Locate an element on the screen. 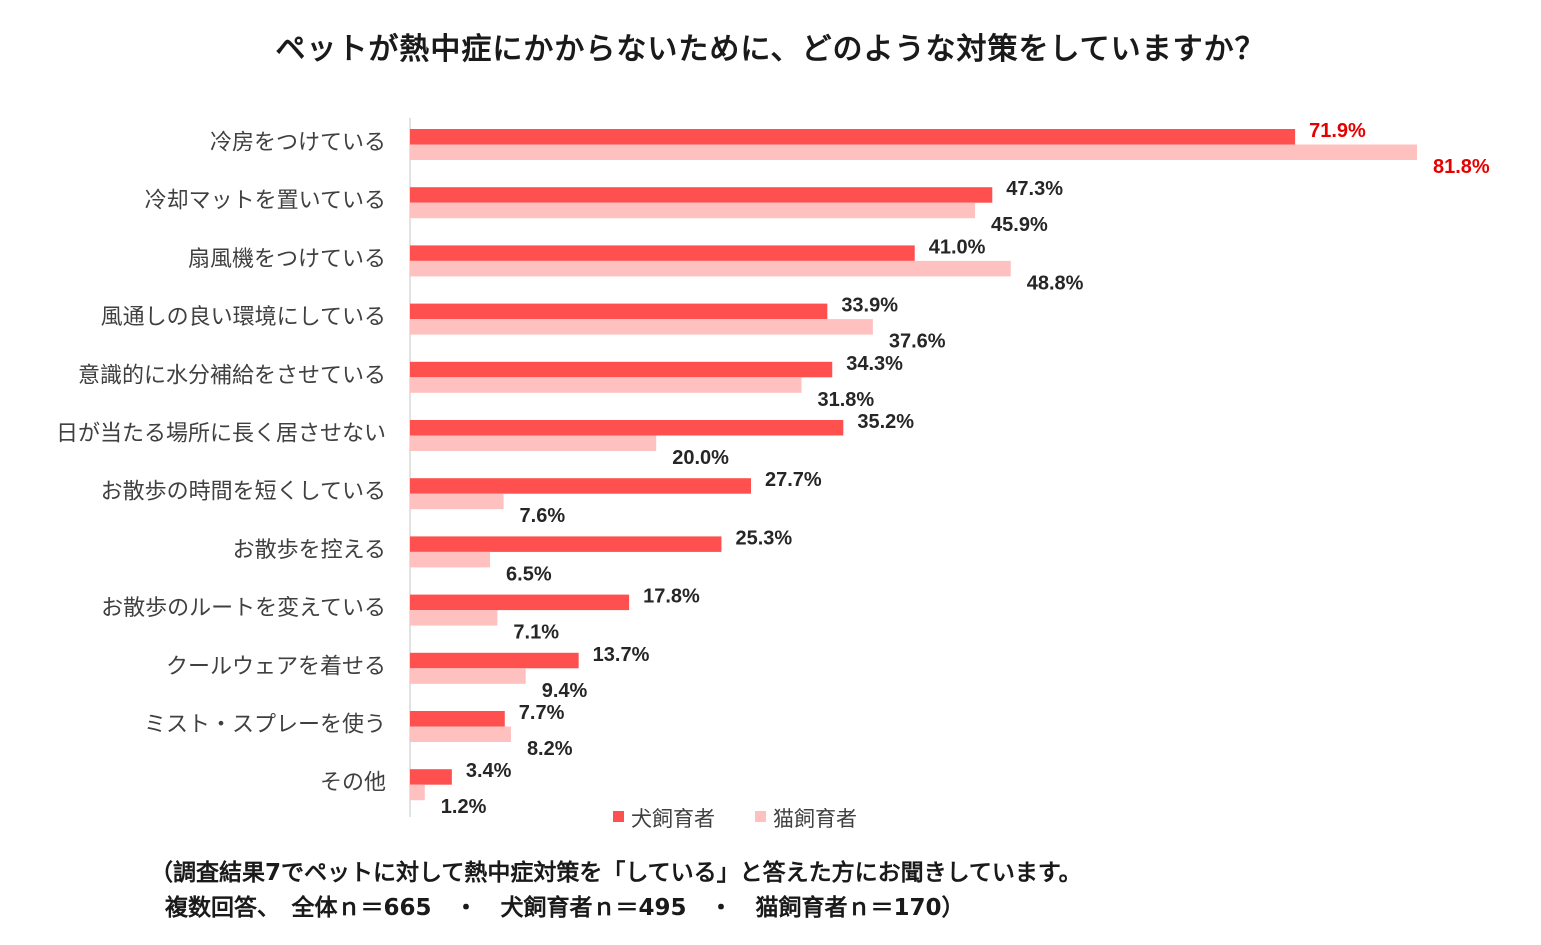 The height and width of the screenshot is (945, 1541). data-label-cat: 20.0% is located at coordinates (700, 458).